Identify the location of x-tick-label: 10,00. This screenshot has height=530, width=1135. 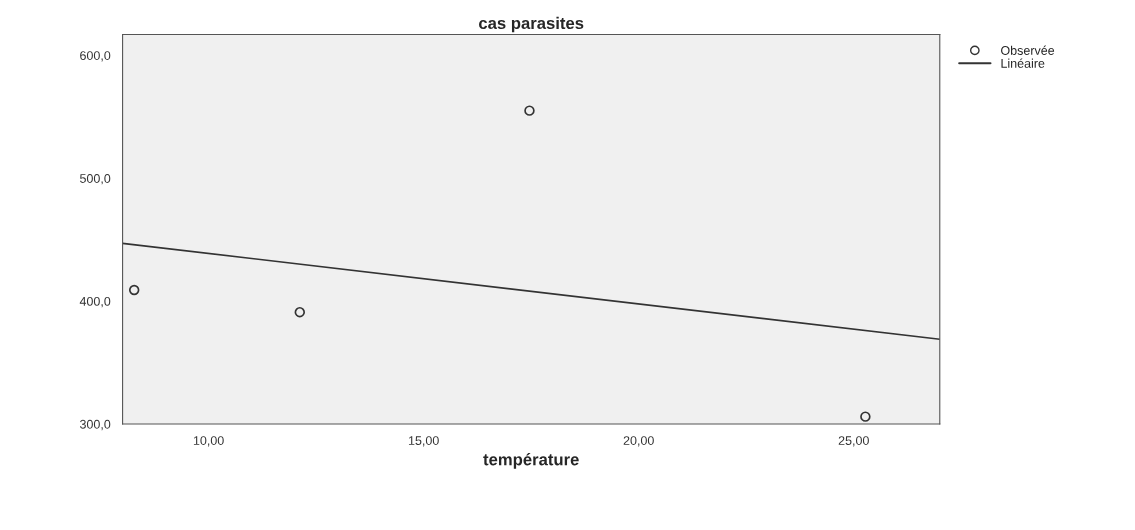
(208, 441).